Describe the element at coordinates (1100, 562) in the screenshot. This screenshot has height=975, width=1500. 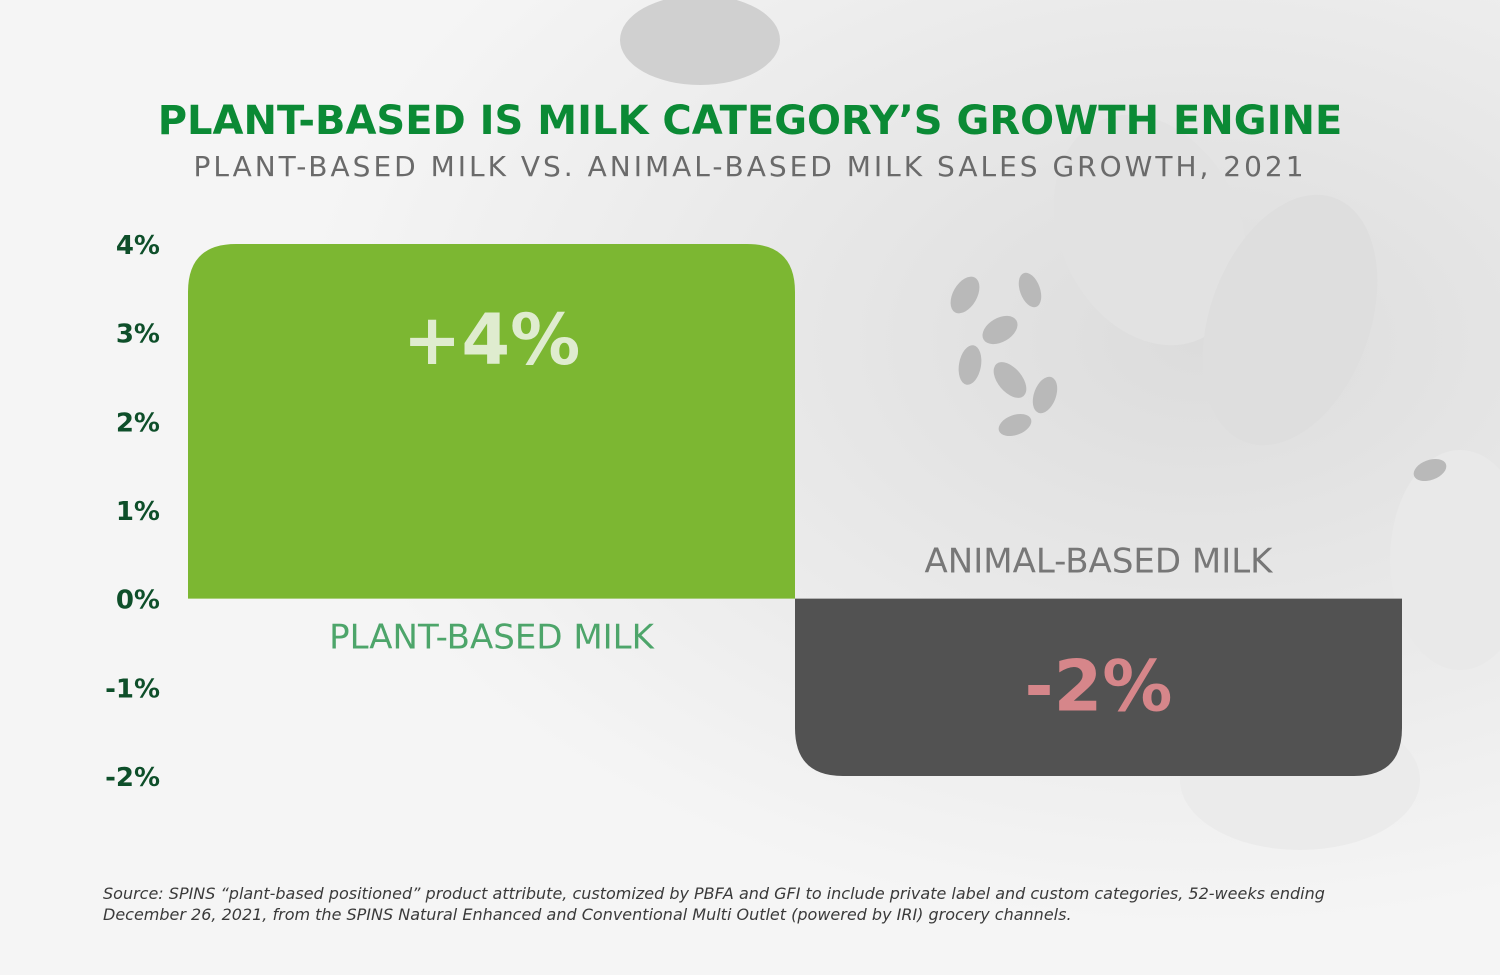
I see `category-label: ANIMAL-BASED MILK` at that location.